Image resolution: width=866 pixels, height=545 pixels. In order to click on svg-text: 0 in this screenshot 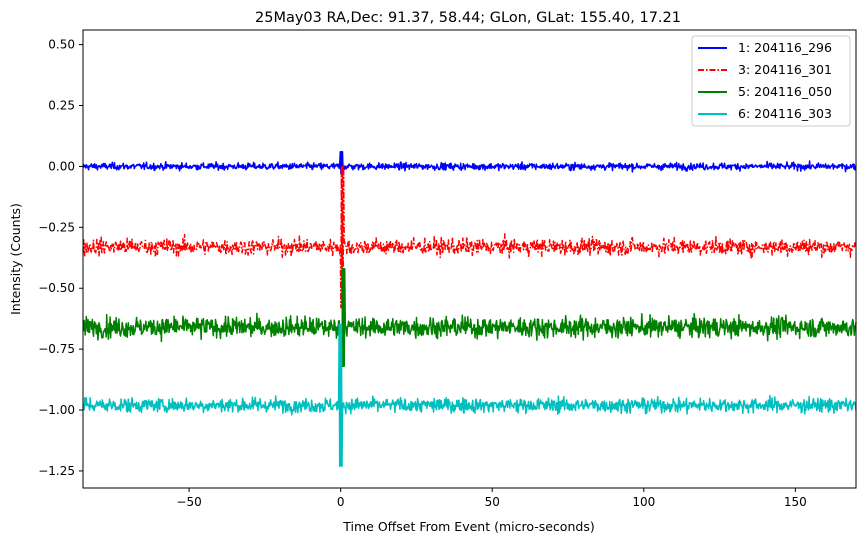, I will do `click(341, 502)`.